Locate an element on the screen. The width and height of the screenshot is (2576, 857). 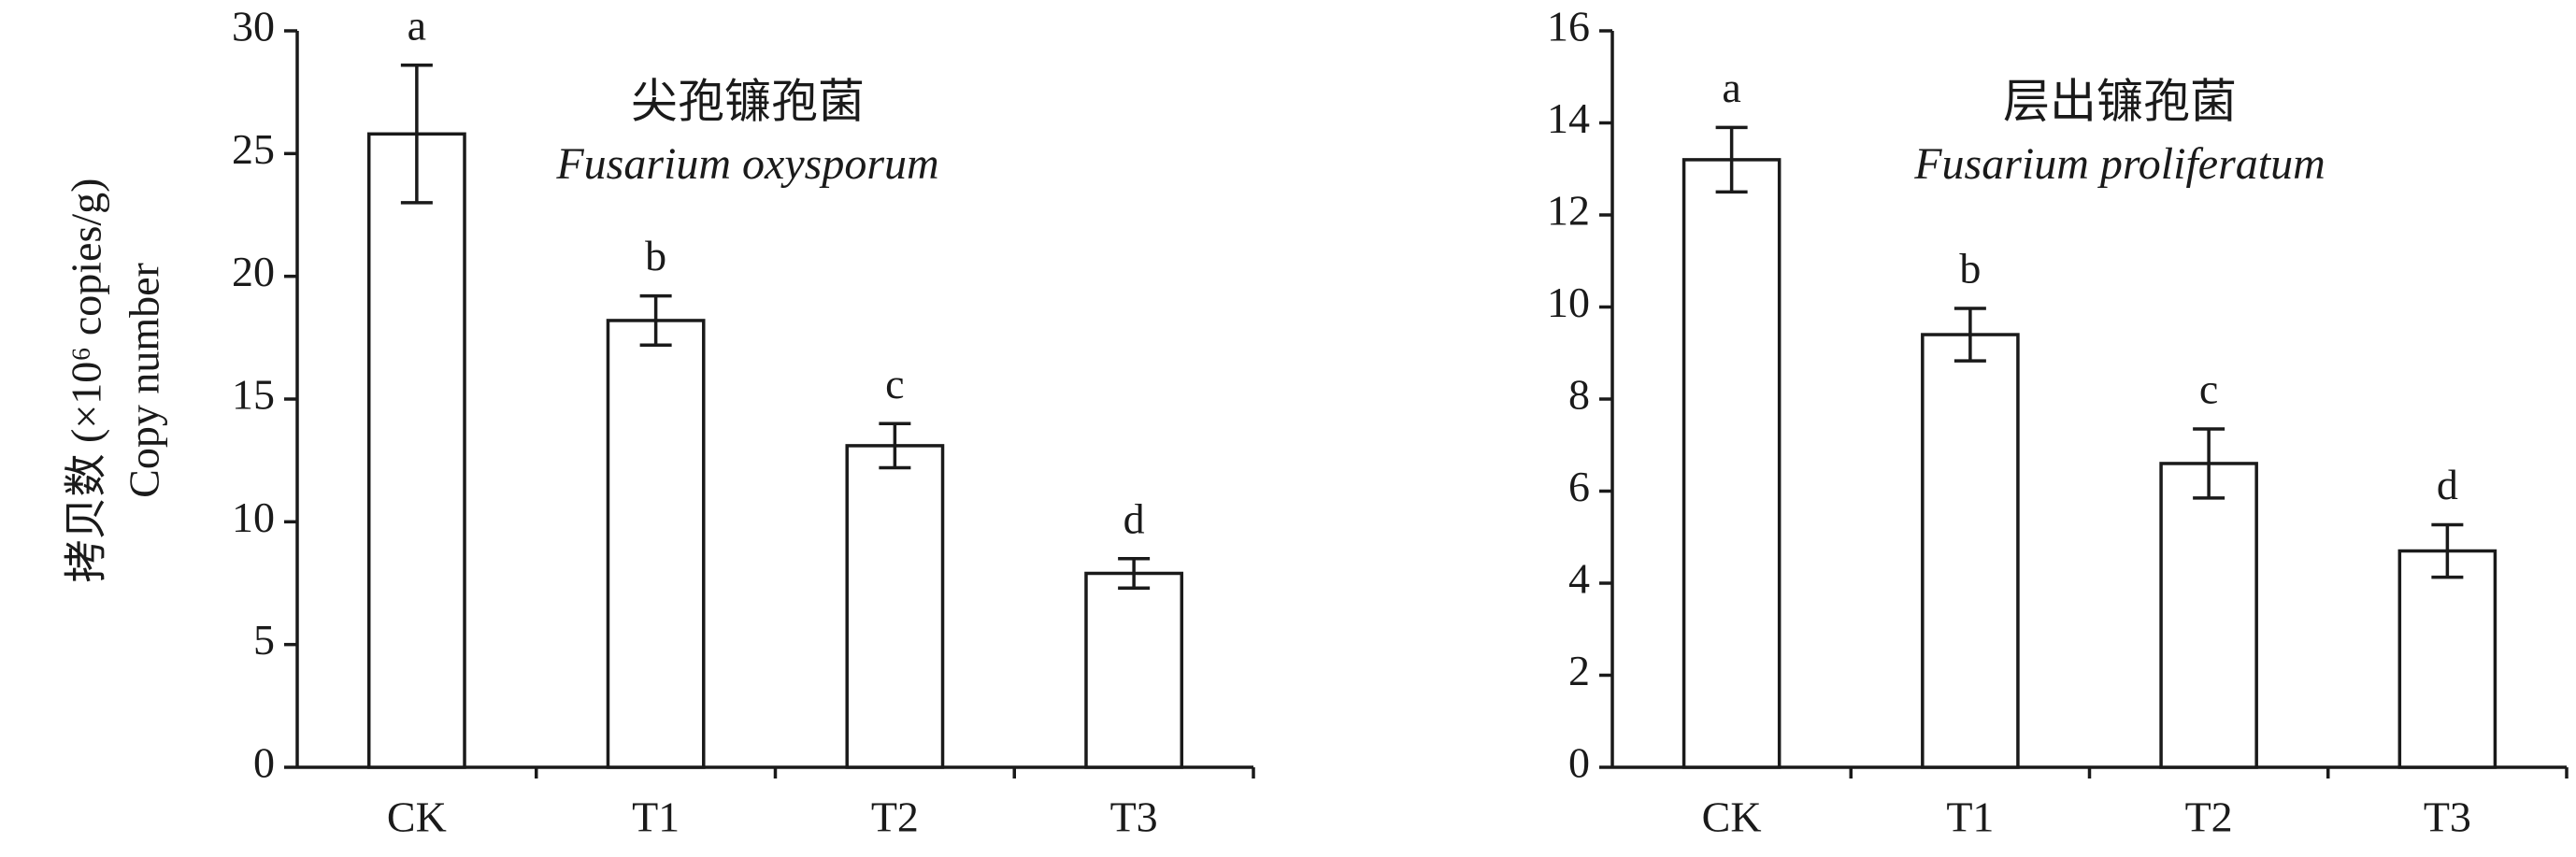
y-tick-label: 20 is located at coordinates (253, 271).